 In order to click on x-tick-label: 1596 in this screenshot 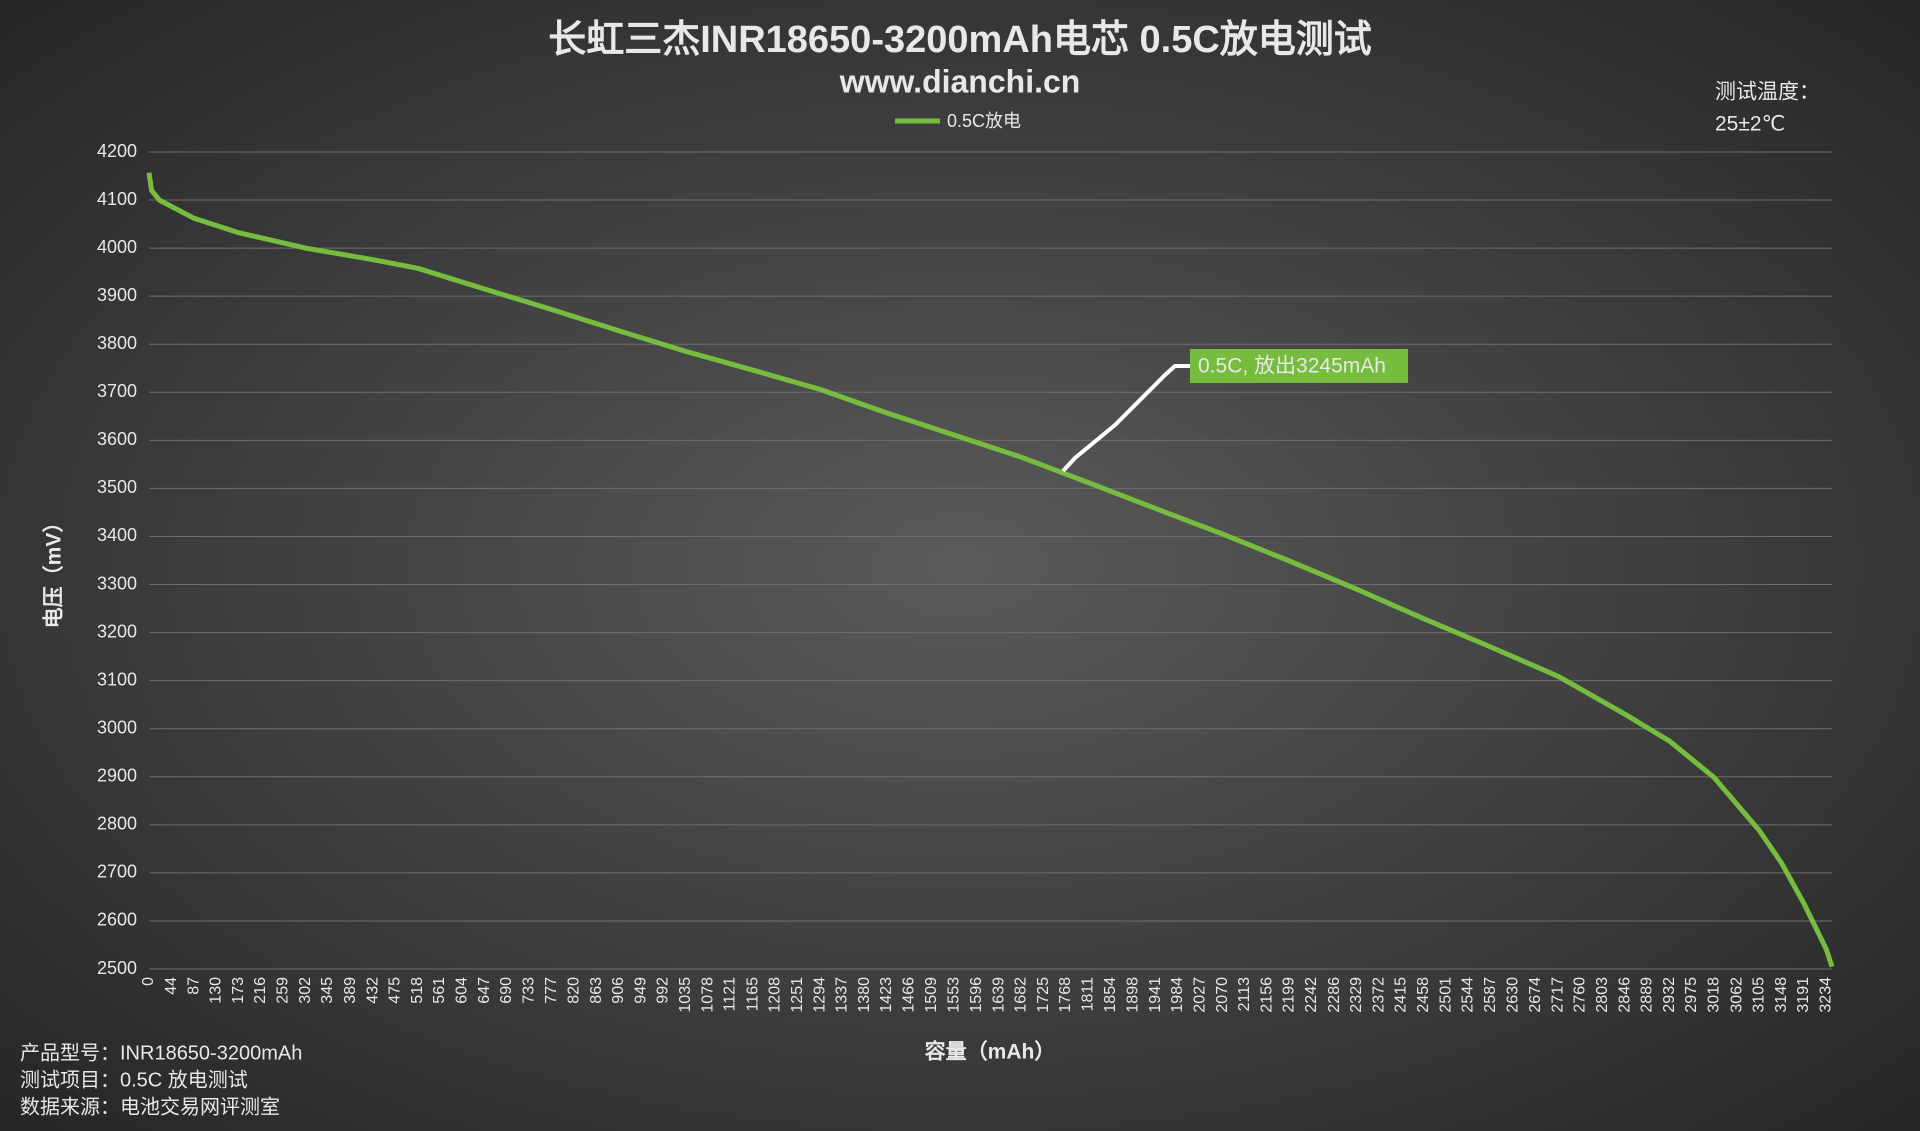, I will do `click(976, 995)`.